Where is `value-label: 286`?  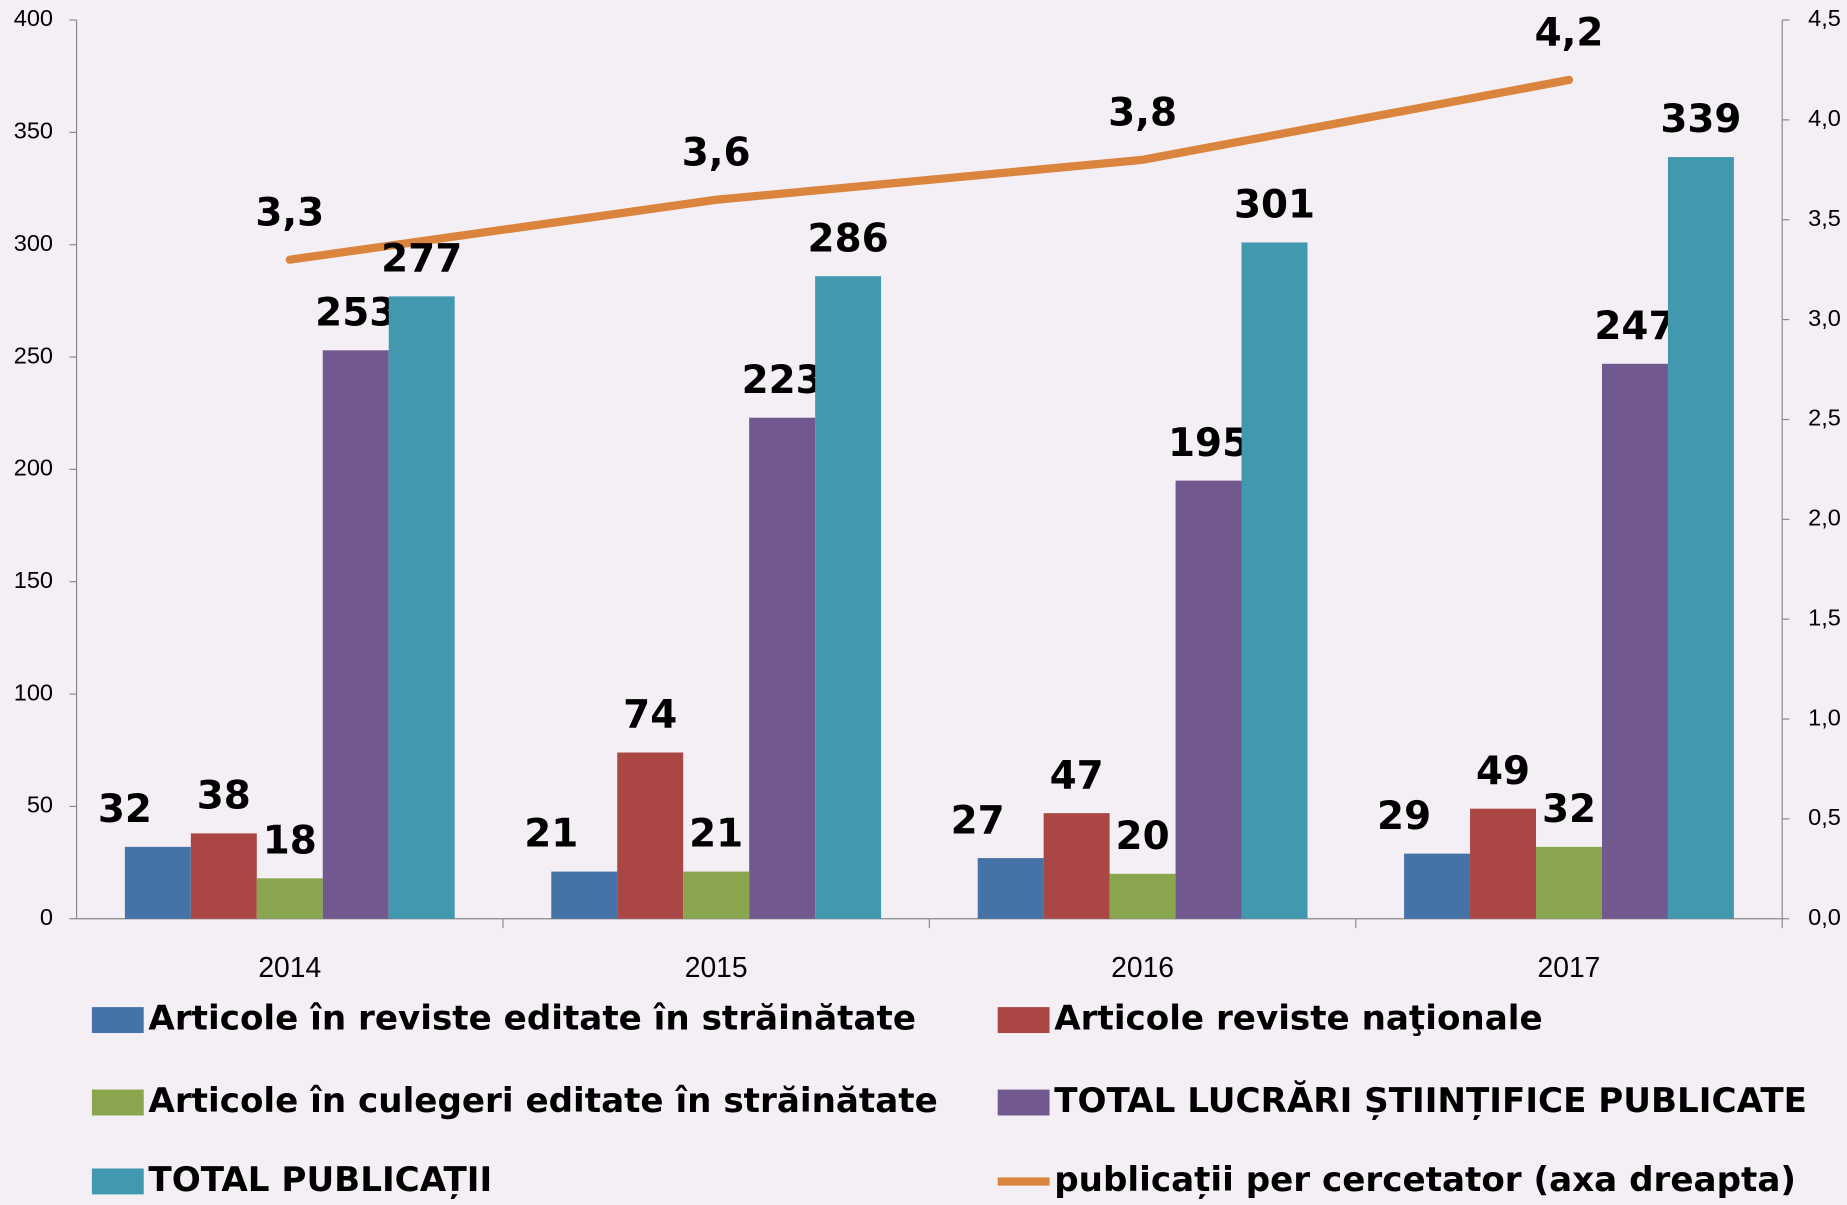
value-label: 286 is located at coordinates (848, 238).